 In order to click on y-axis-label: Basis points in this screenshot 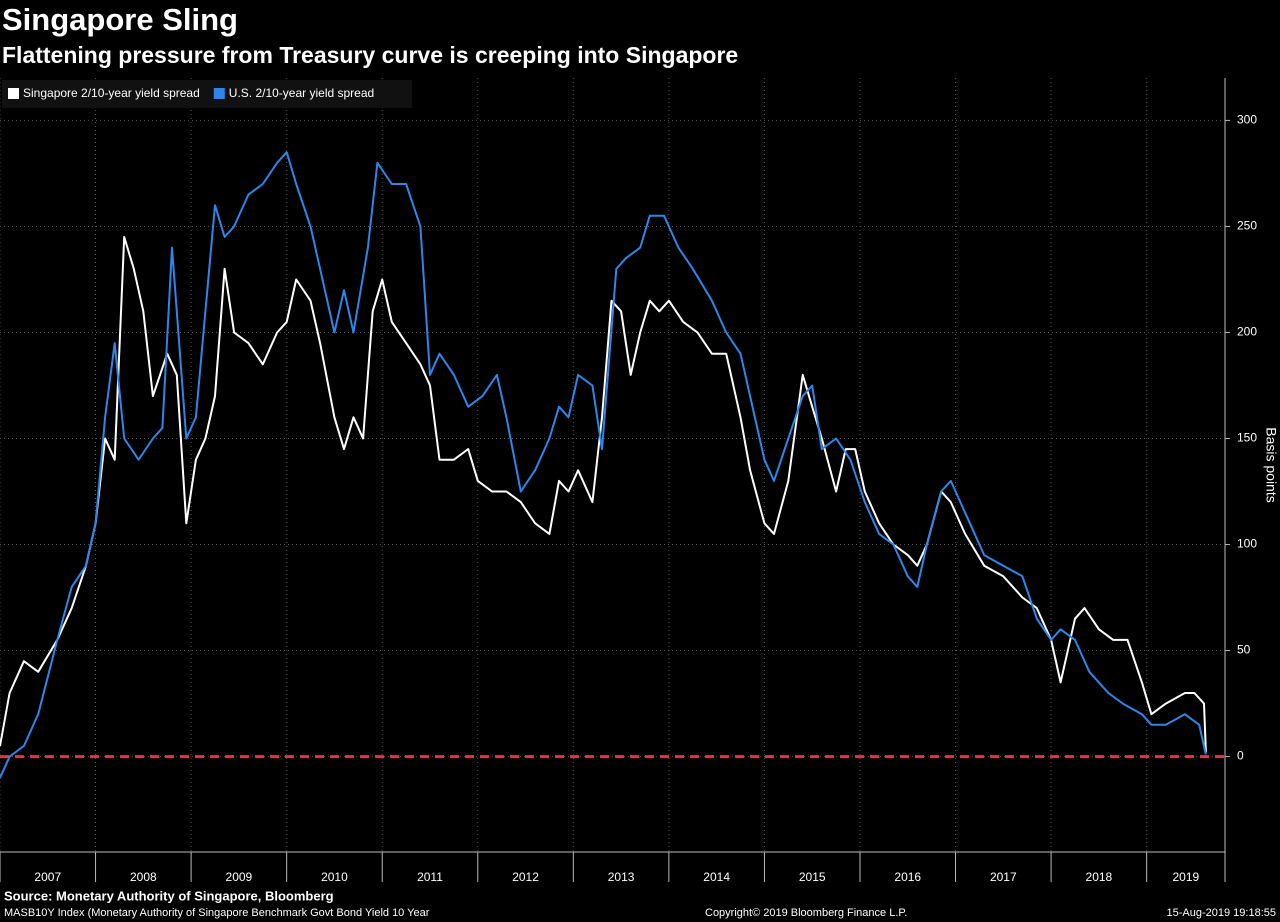, I will do `click(1271, 464)`.